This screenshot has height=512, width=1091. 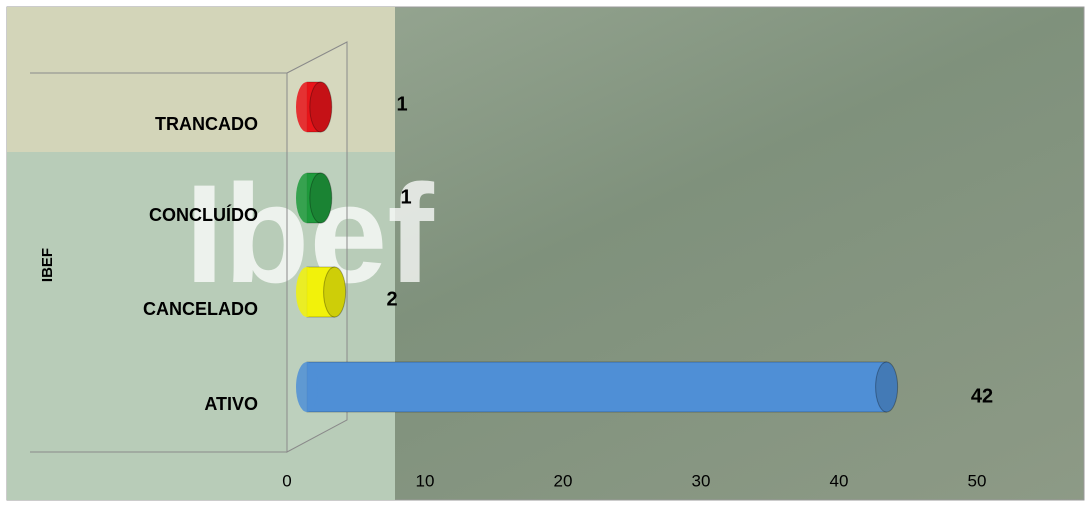 I want to click on value-label: 42, so click(x=982, y=396).